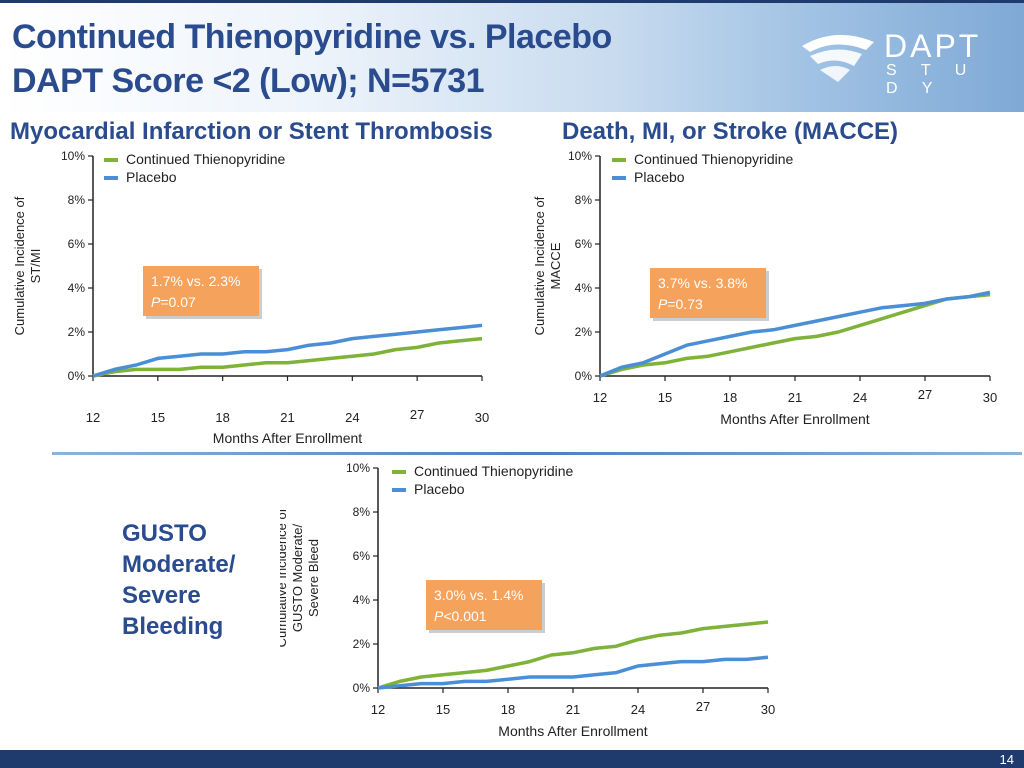 Image resolution: width=1024 pixels, height=768 pixels. Describe the element at coordinates (248, 81) in the screenshot. I see `slide-title-line2: DAPT Score <2 (Low); N=5731` at that location.